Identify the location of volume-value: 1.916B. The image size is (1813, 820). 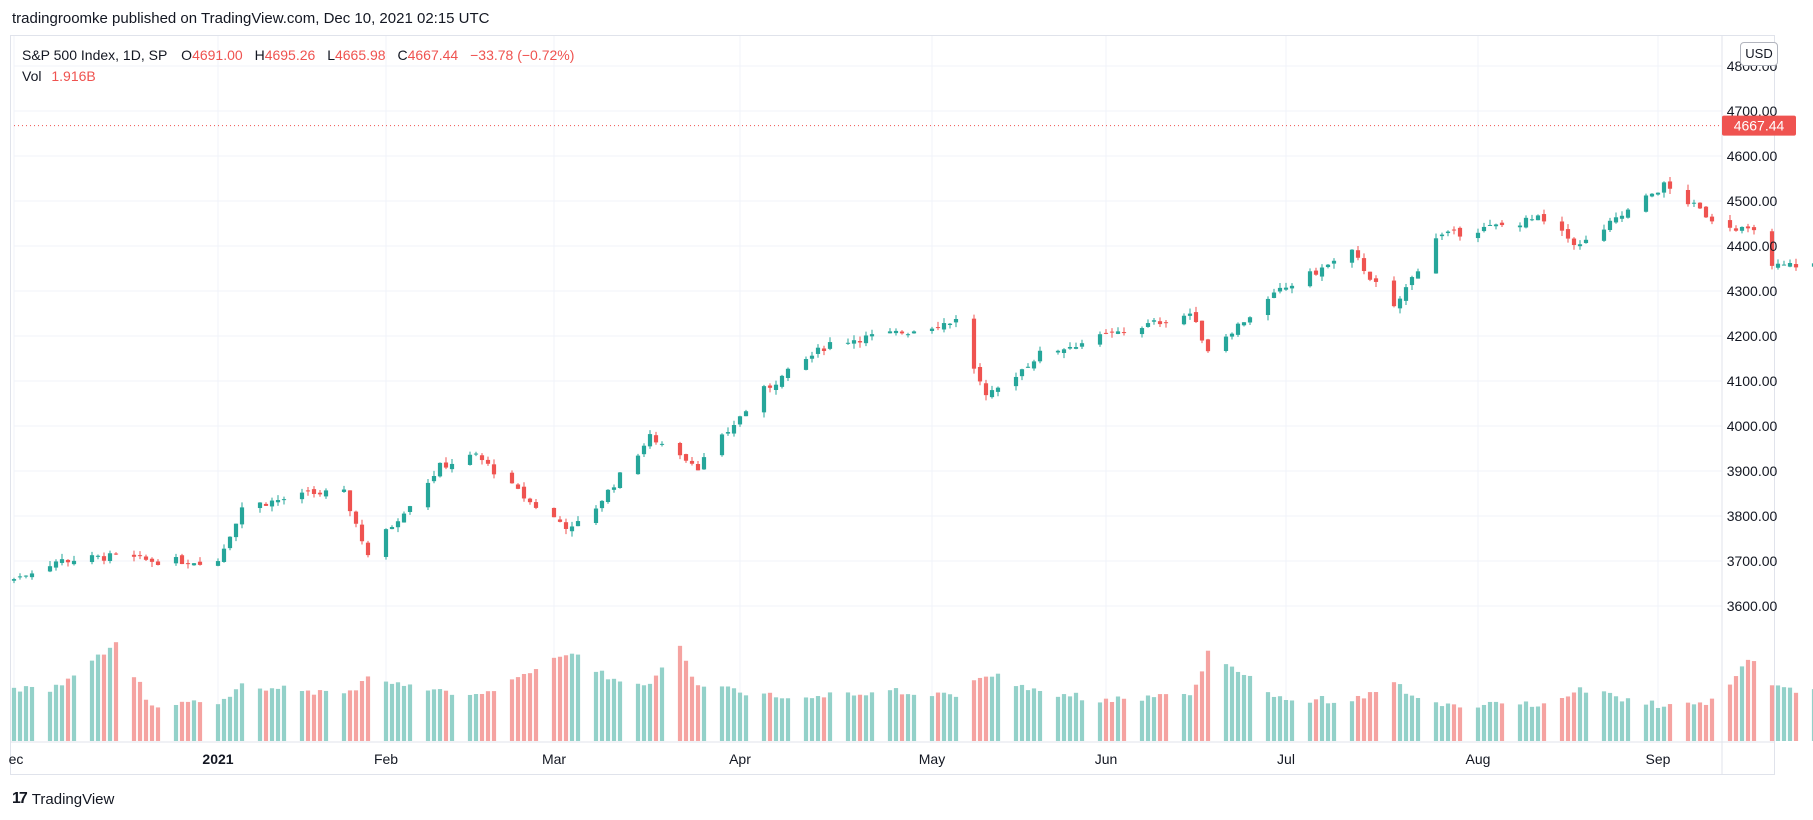
(73, 76).